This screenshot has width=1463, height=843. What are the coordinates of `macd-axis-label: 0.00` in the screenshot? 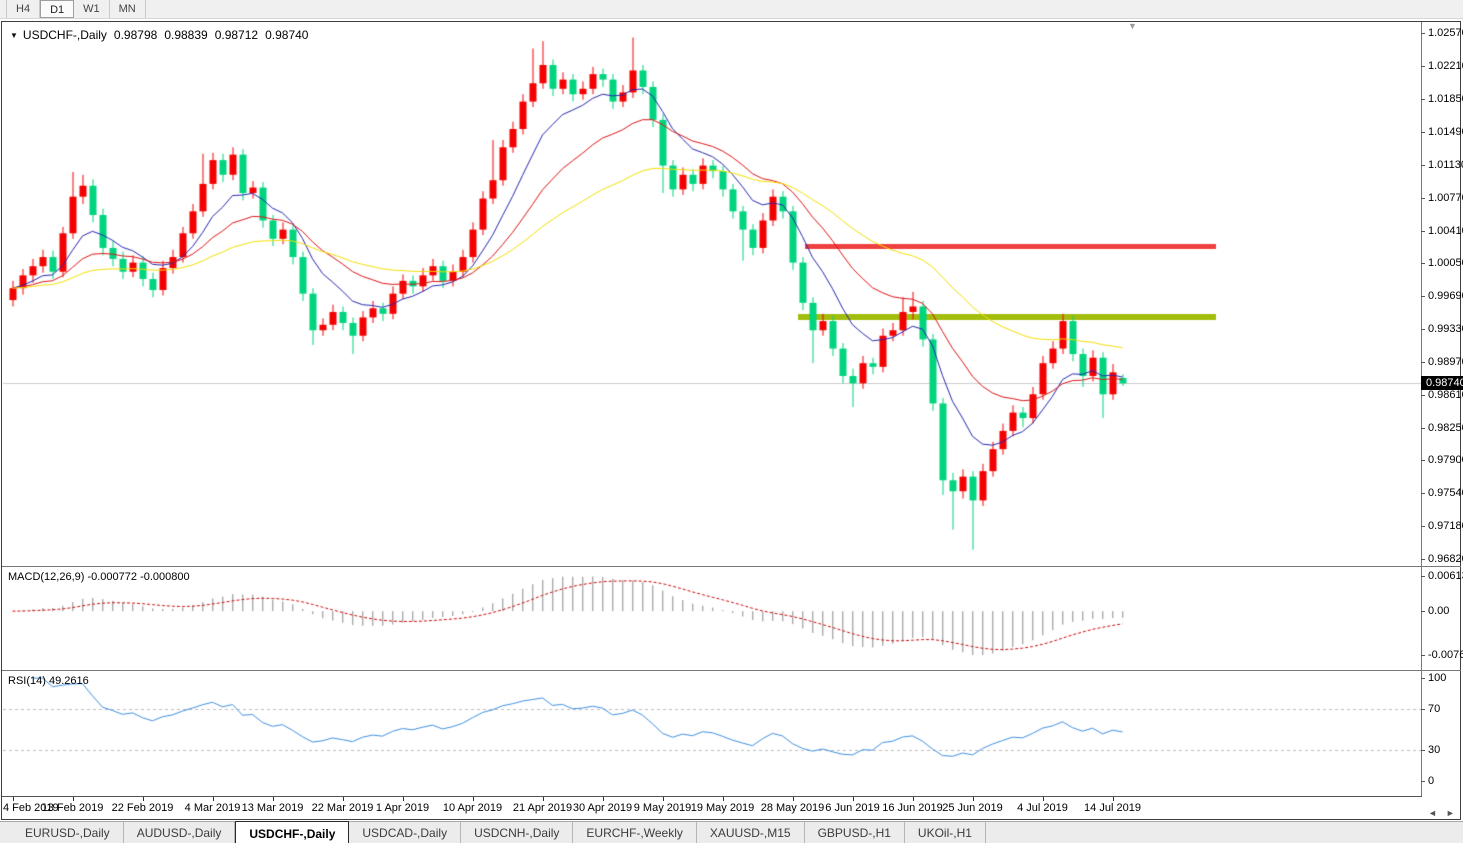 It's located at (1439, 611).